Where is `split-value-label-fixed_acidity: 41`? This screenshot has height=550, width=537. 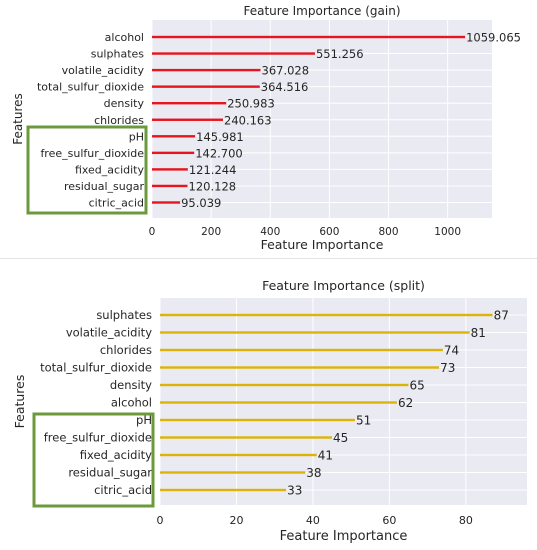
split-value-label-fixed_acidity: 41 is located at coordinates (325, 456).